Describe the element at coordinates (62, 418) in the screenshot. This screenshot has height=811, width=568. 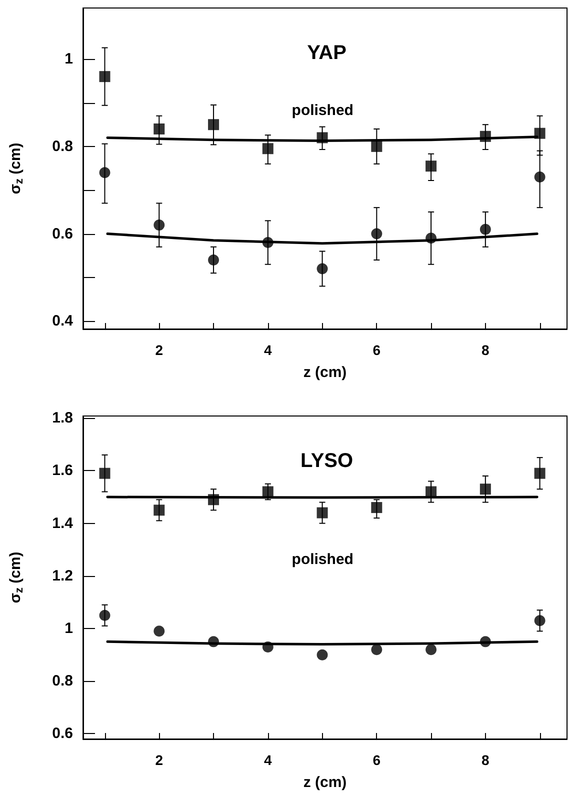
I see `y-tick-label: 1.8` at that location.